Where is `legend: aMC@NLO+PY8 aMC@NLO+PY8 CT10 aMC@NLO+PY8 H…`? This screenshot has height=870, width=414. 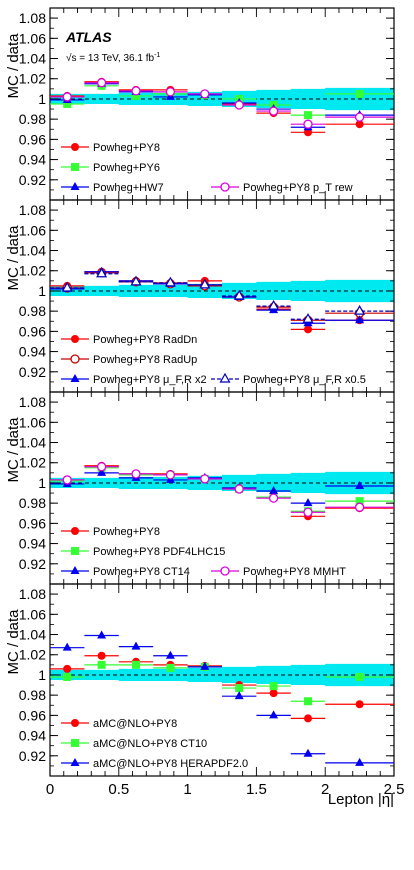 legend: aMC@NLO+PY8 aMC@NLO+PY8 CT10 aMC@NLO+PY8 H… is located at coordinates (154, 744).